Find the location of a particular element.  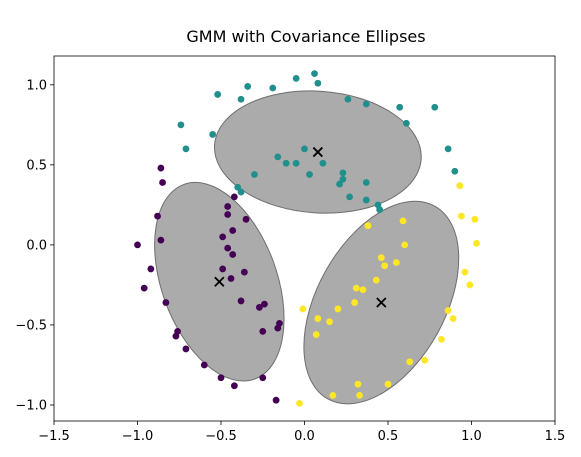

x-tick-label: −0.5 is located at coordinates (221, 436).